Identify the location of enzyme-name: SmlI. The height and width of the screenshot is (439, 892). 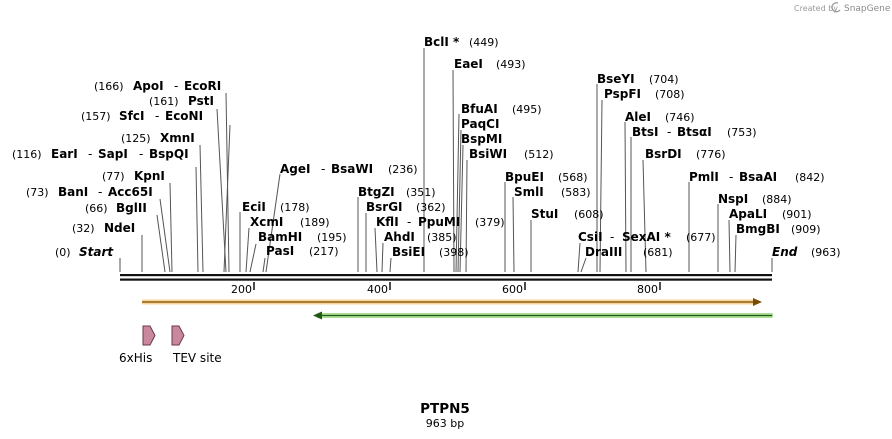
(529, 192).